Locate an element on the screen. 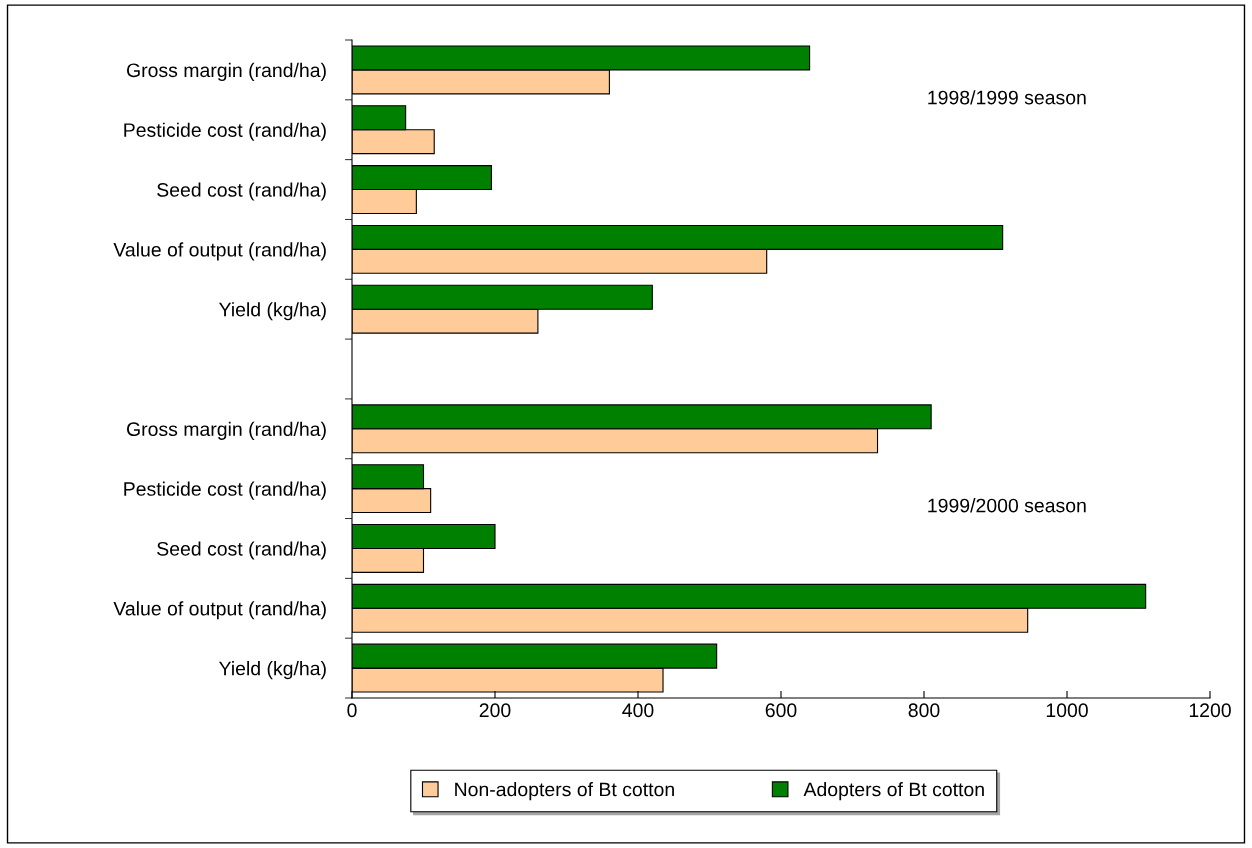  x-tick-label: 800 is located at coordinates (924, 710).